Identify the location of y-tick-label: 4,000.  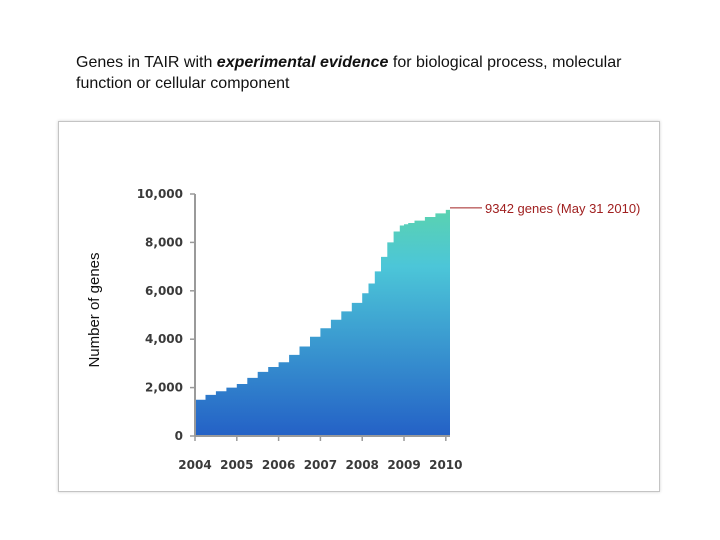
(164, 339).